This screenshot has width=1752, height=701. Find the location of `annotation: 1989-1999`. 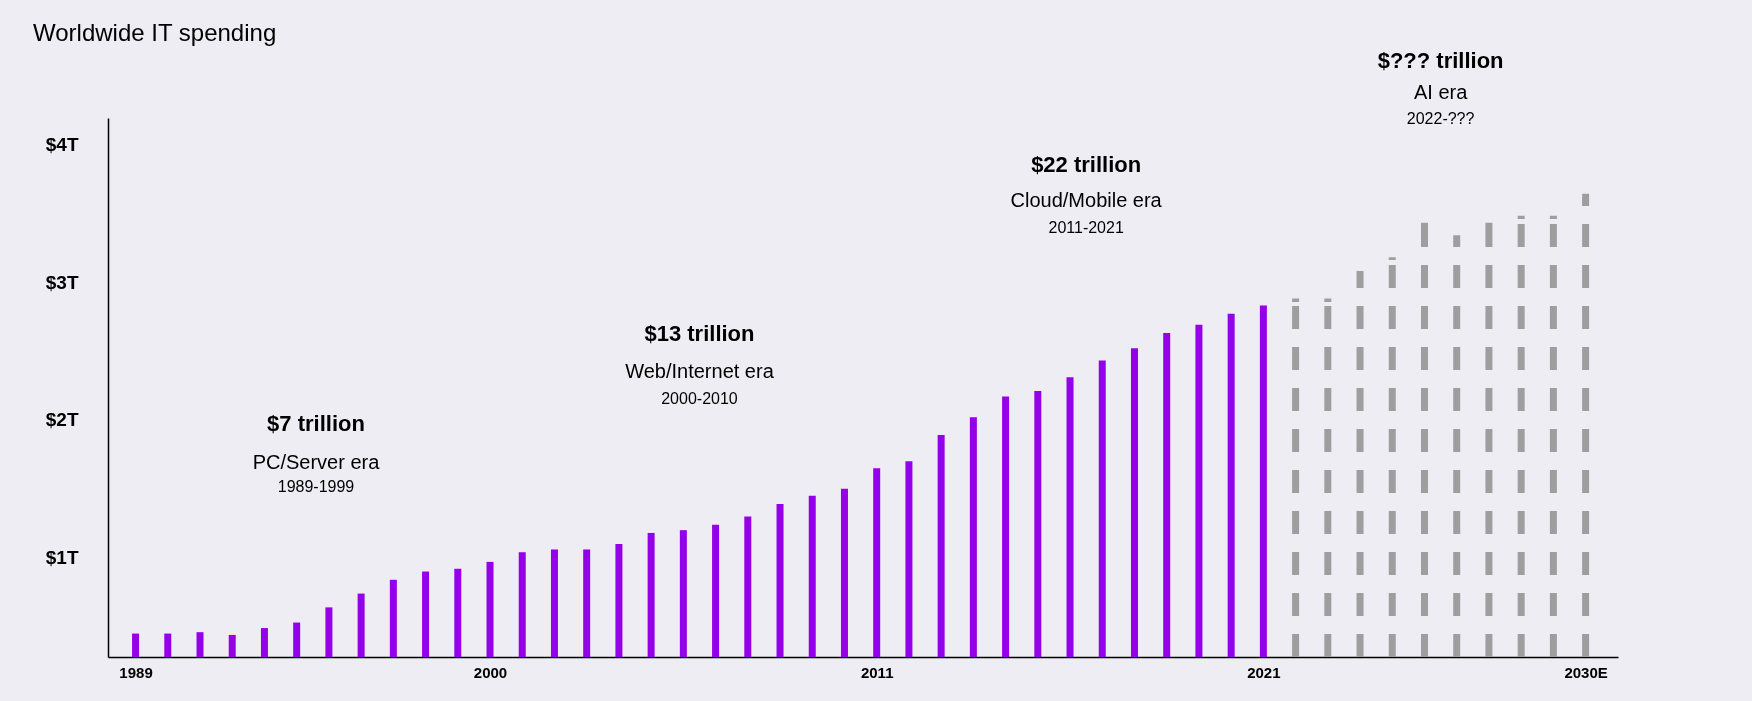

annotation: 1989-1999 is located at coordinates (316, 487).